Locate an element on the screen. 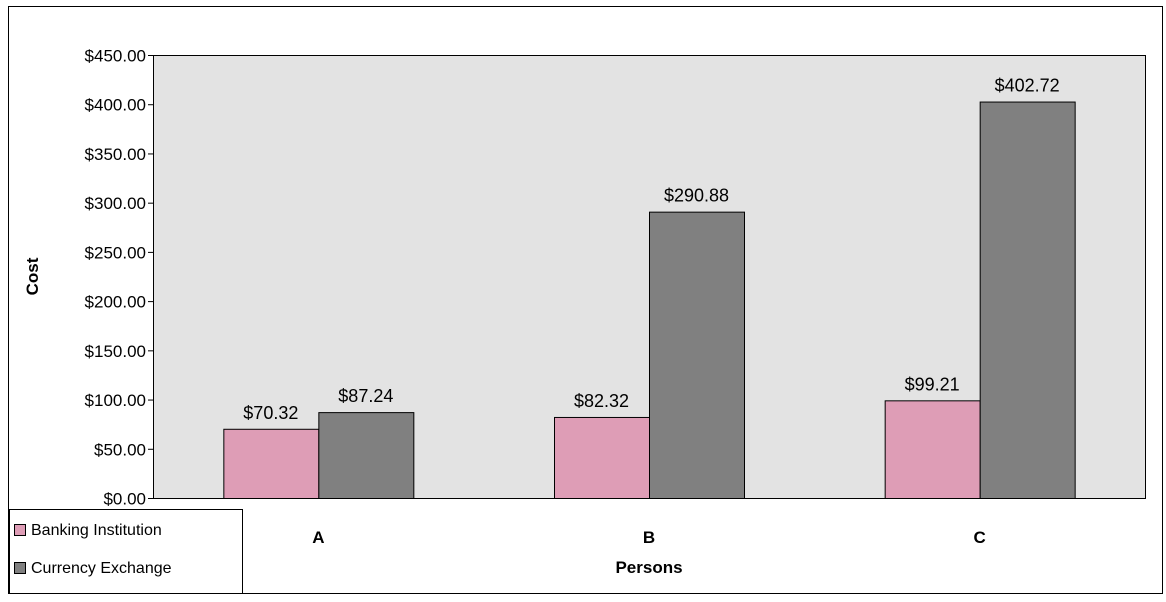 This screenshot has height=602, width=1166. y-tick-label: $0.00 is located at coordinates (124, 499).